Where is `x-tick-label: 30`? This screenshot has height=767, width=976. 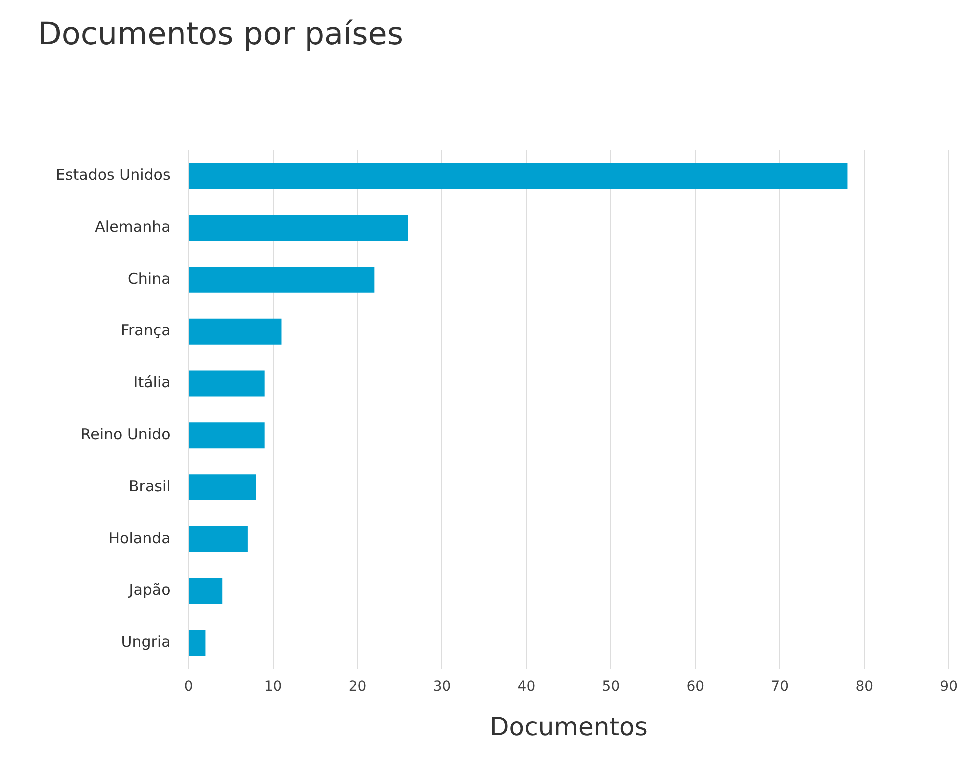
x-tick-label: 30 is located at coordinates (442, 687).